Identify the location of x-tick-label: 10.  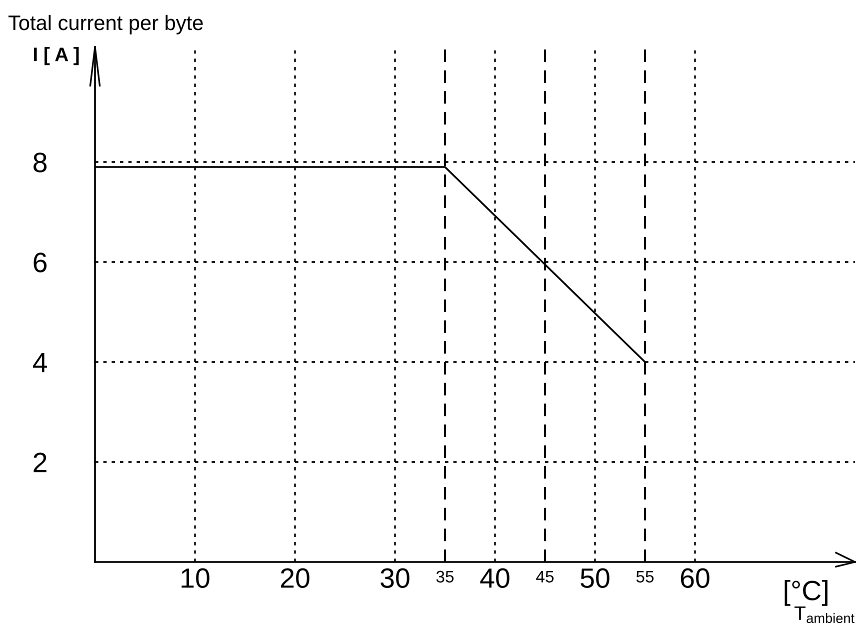
(196, 578).